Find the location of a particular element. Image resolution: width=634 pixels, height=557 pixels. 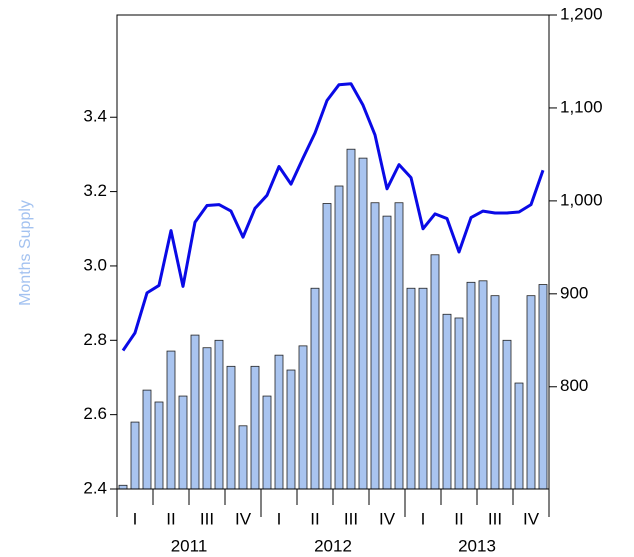

y-tick-label: 2.8 is located at coordinates (95, 339).